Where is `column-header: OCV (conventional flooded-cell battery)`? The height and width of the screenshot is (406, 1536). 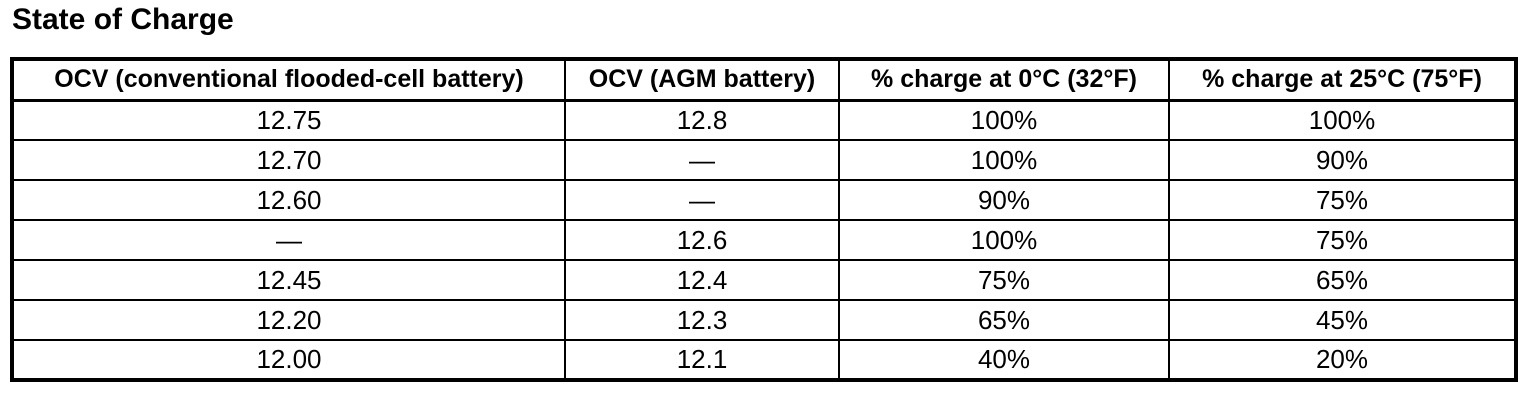
column-header: OCV (conventional flooded-cell battery) is located at coordinates (288, 80).